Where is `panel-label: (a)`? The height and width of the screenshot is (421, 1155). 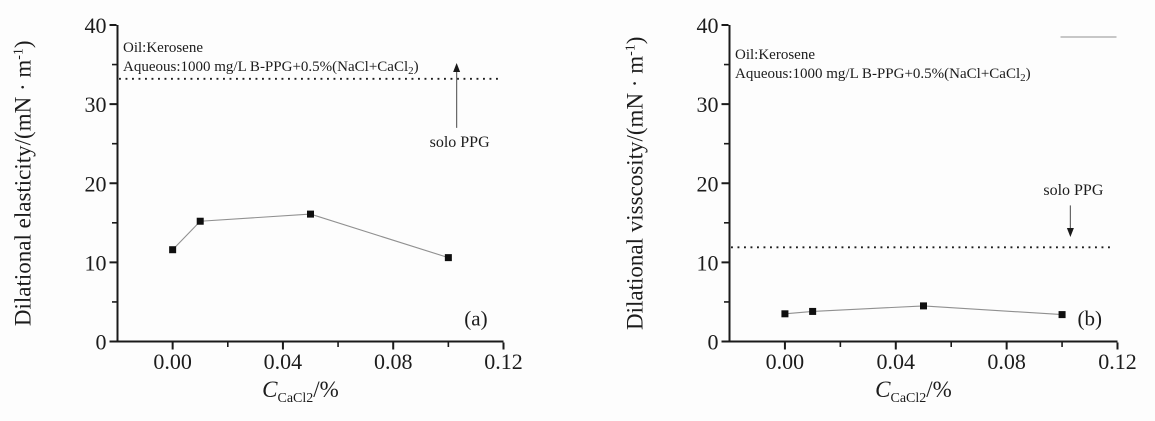 panel-label: (a) is located at coordinates (475, 319).